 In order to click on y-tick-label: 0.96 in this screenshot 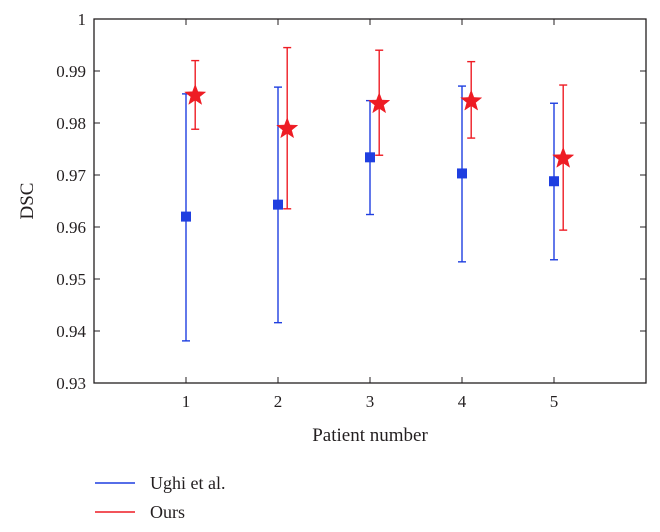, I will do `click(71, 227)`.